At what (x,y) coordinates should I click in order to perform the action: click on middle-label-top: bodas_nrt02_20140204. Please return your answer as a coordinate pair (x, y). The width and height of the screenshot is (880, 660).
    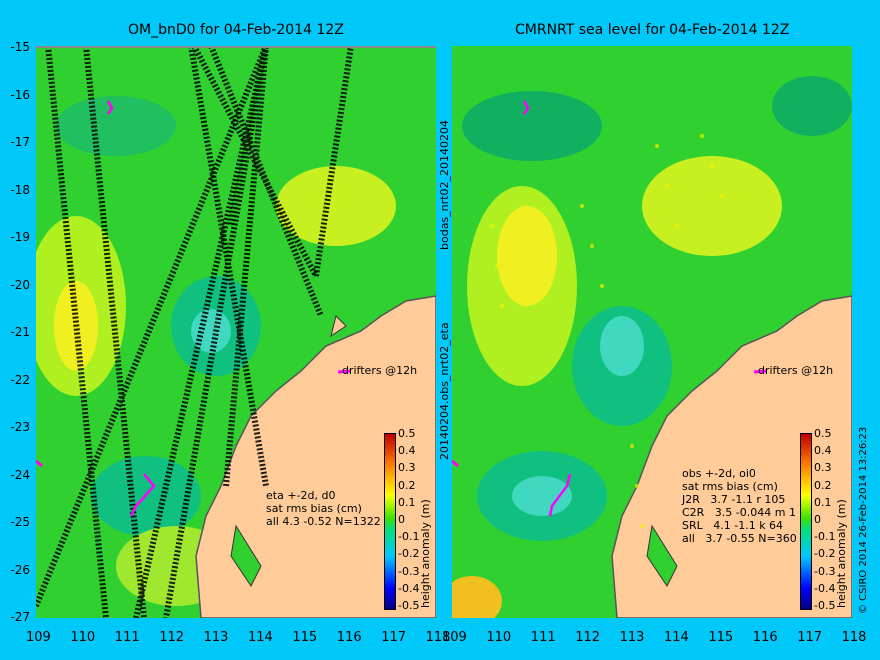
    Looking at the image, I should click on (444, 185).